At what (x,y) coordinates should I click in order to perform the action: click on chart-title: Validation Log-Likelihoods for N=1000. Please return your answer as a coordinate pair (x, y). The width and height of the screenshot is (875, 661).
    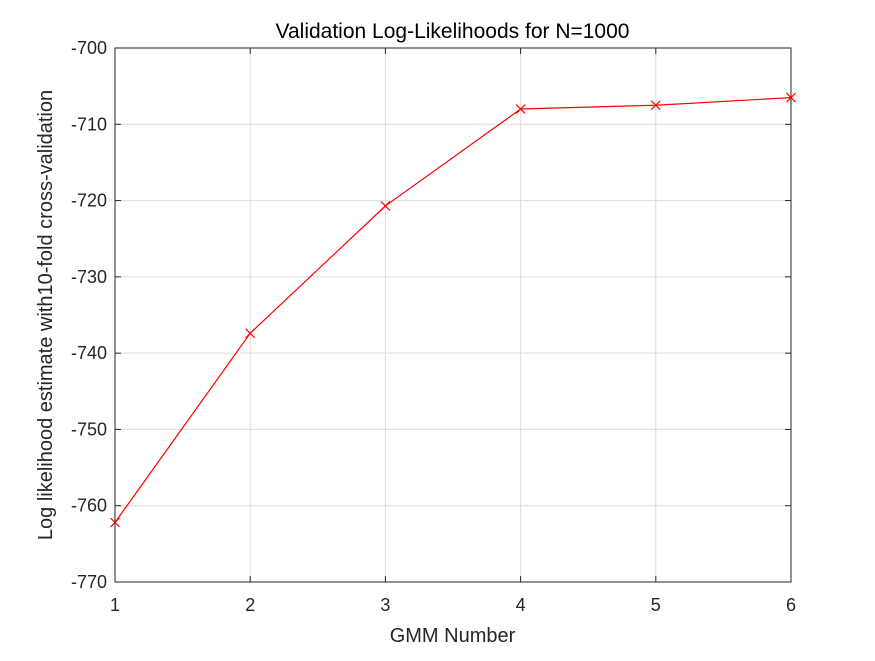
    Looking at the image, I should click on (453, 31).